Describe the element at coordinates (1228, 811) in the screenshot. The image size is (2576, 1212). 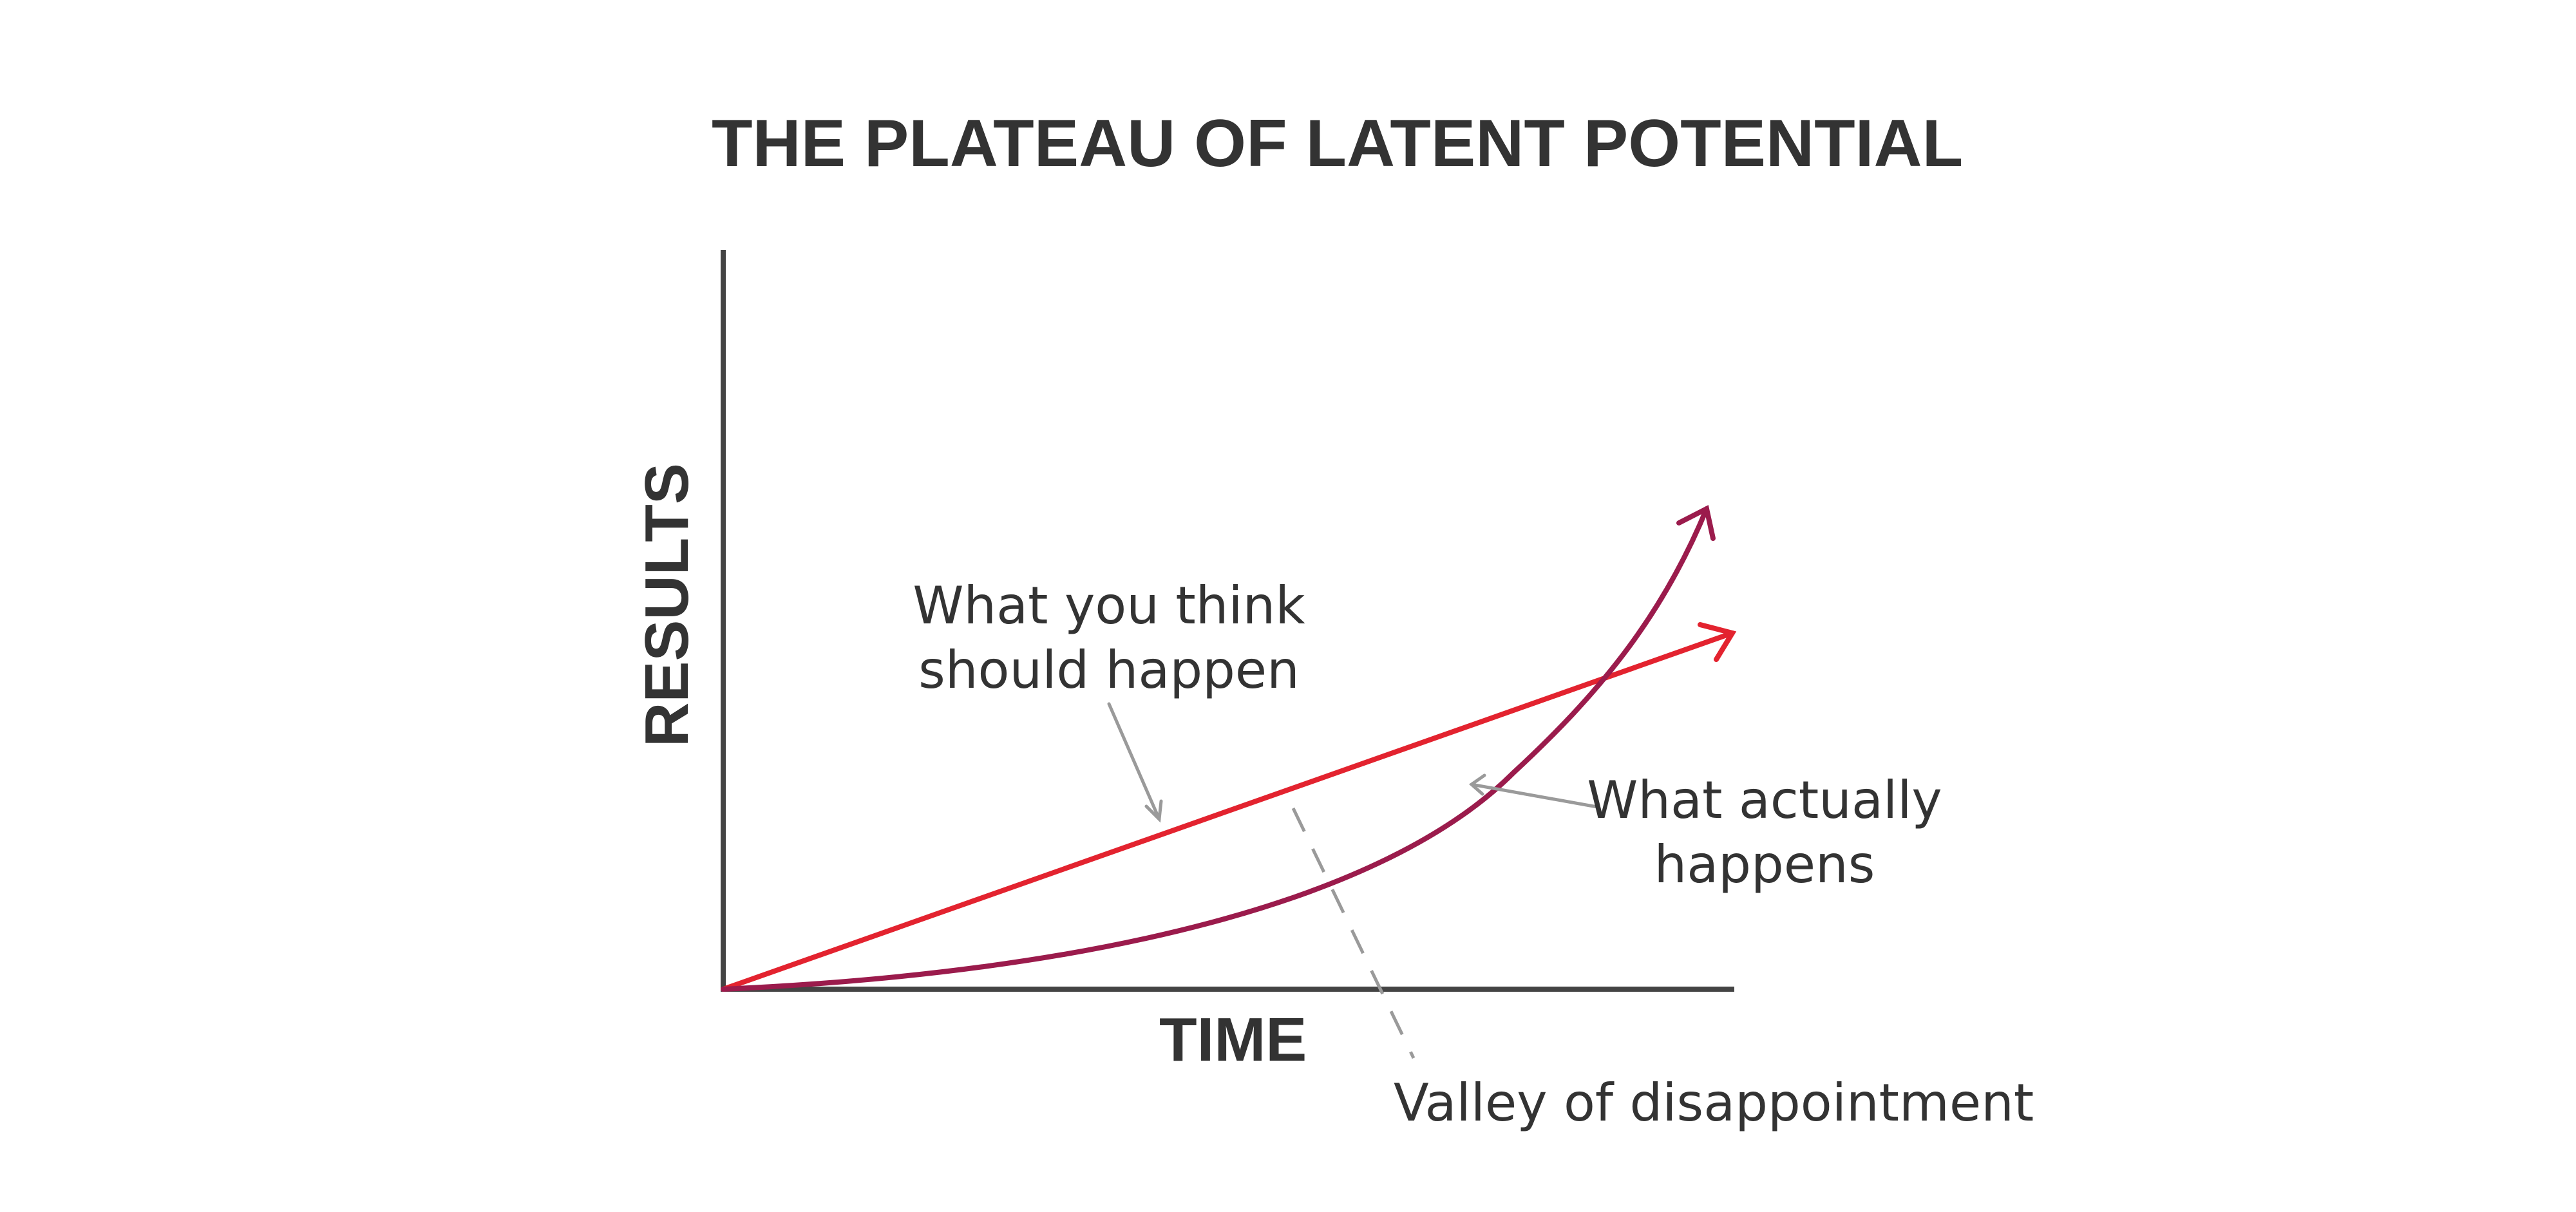
I see `expected-line` at that location.